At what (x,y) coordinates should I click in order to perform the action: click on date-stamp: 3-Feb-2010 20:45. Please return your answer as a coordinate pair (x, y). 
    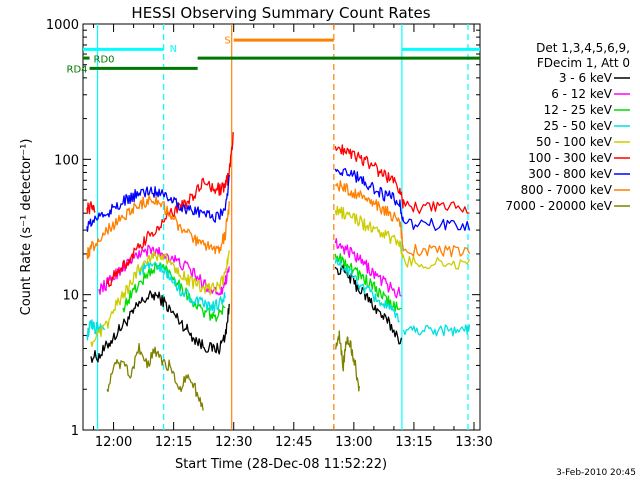
    Looking at the image, I should click on (596, 473).